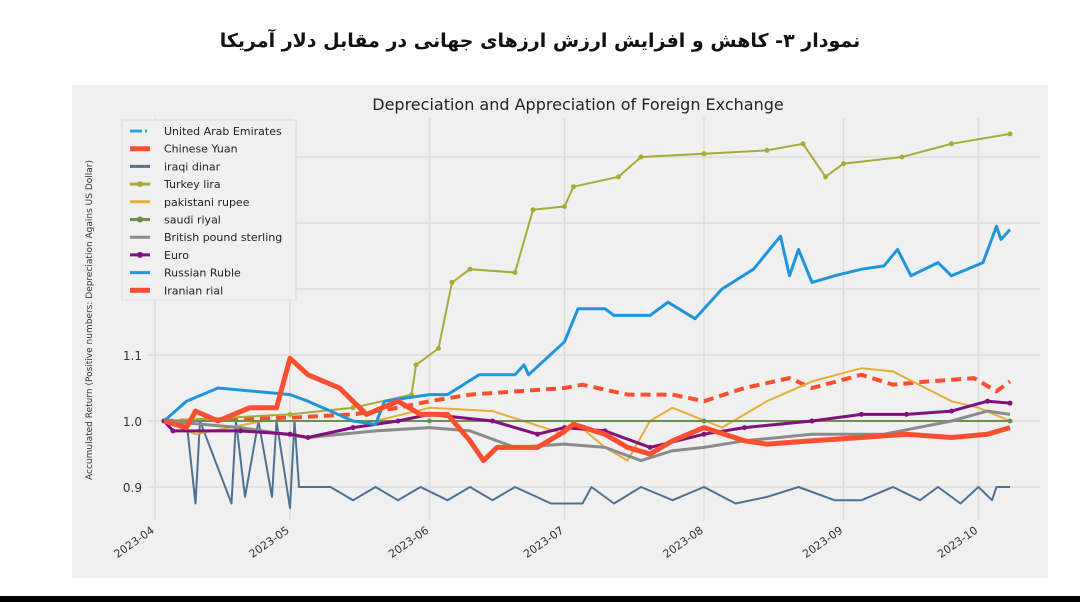 The image size is (1080, 602). What do you see at coordinates (201, 149) in the screenshot?
I see `legend-label: Chinese Yuan` at bounding box center [201, 149].